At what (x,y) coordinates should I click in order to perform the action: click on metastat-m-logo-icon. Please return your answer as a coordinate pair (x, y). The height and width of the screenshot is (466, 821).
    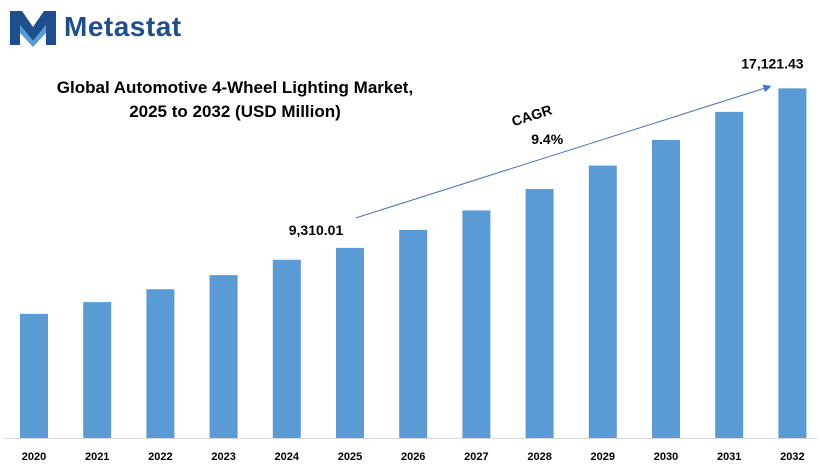
    Looking at the image, I should click on (33, 29).